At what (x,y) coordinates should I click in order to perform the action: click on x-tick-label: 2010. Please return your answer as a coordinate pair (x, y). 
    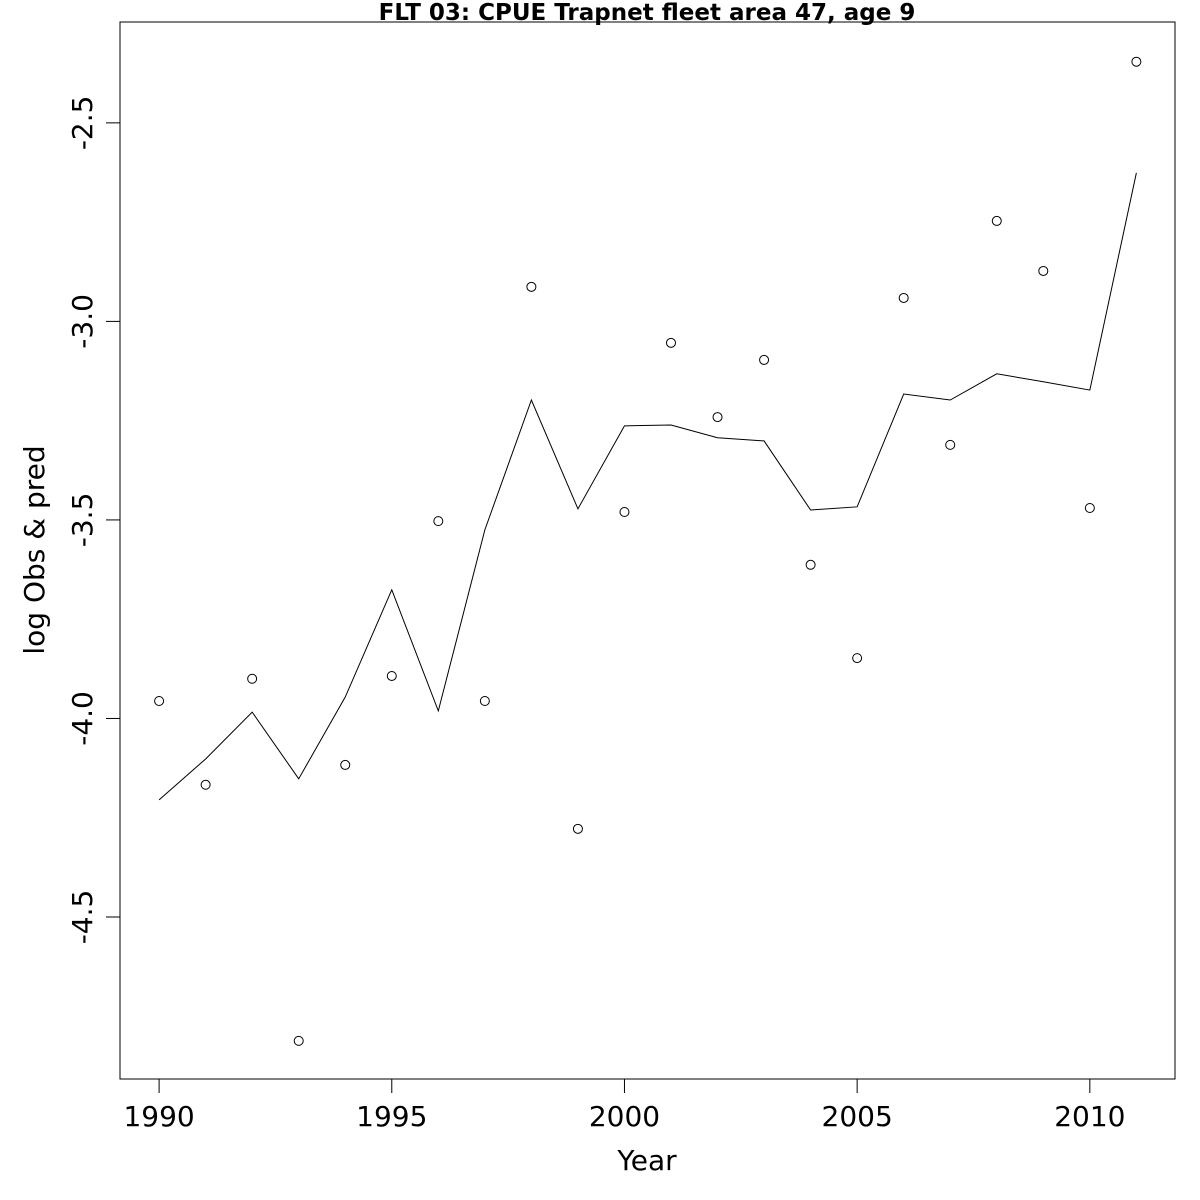
    Looking at the image, I should click on (1089, 1116).